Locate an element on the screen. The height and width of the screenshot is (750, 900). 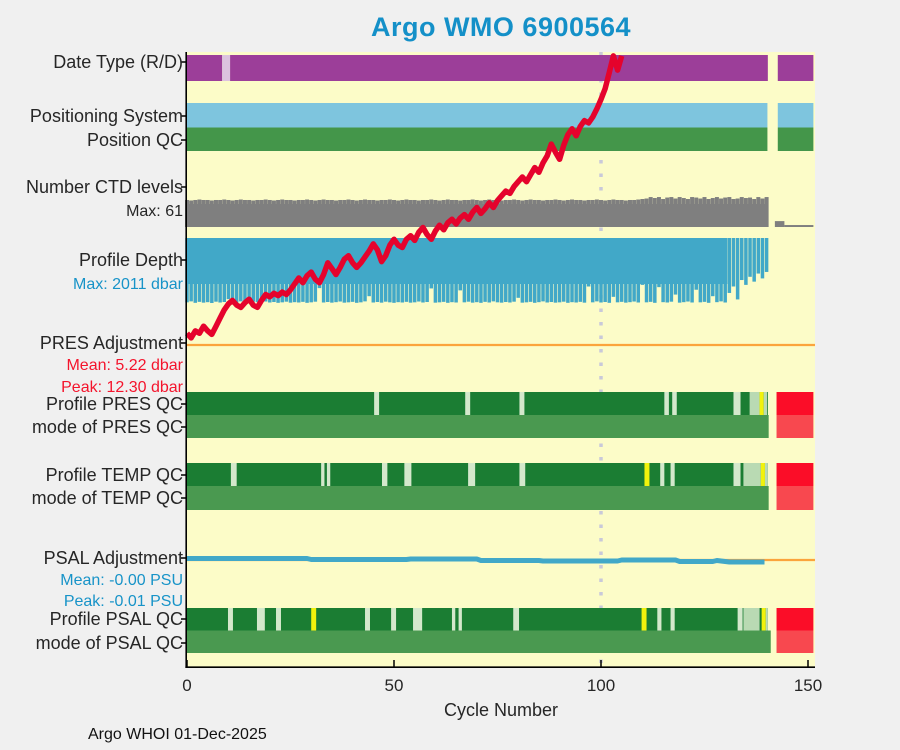
mode-temp-qc-band-end-block is located at coordinates (795, 498).